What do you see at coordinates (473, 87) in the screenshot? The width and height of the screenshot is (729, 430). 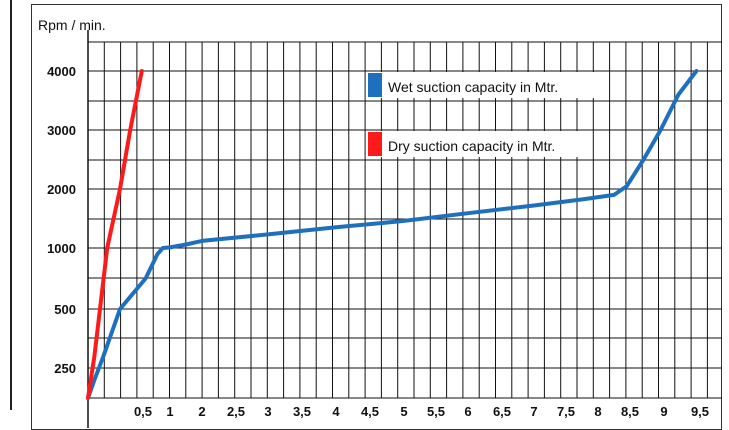 I see `legend-label-wet: Wet suction capacity in Mtr.` at bounding box center [473, 87].